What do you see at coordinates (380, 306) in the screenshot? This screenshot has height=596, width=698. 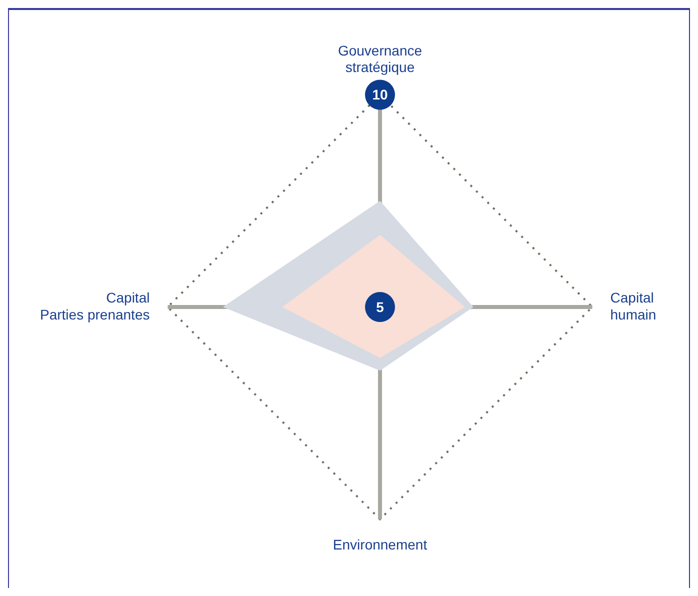 I see `y-tick-label: 5` at bounding box center [380, 306].